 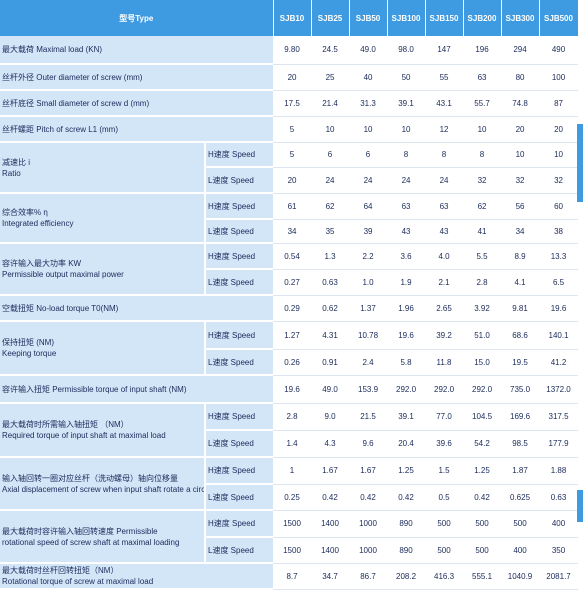 I want to click on value-cell: 13.3, so click(x=559, y=256).